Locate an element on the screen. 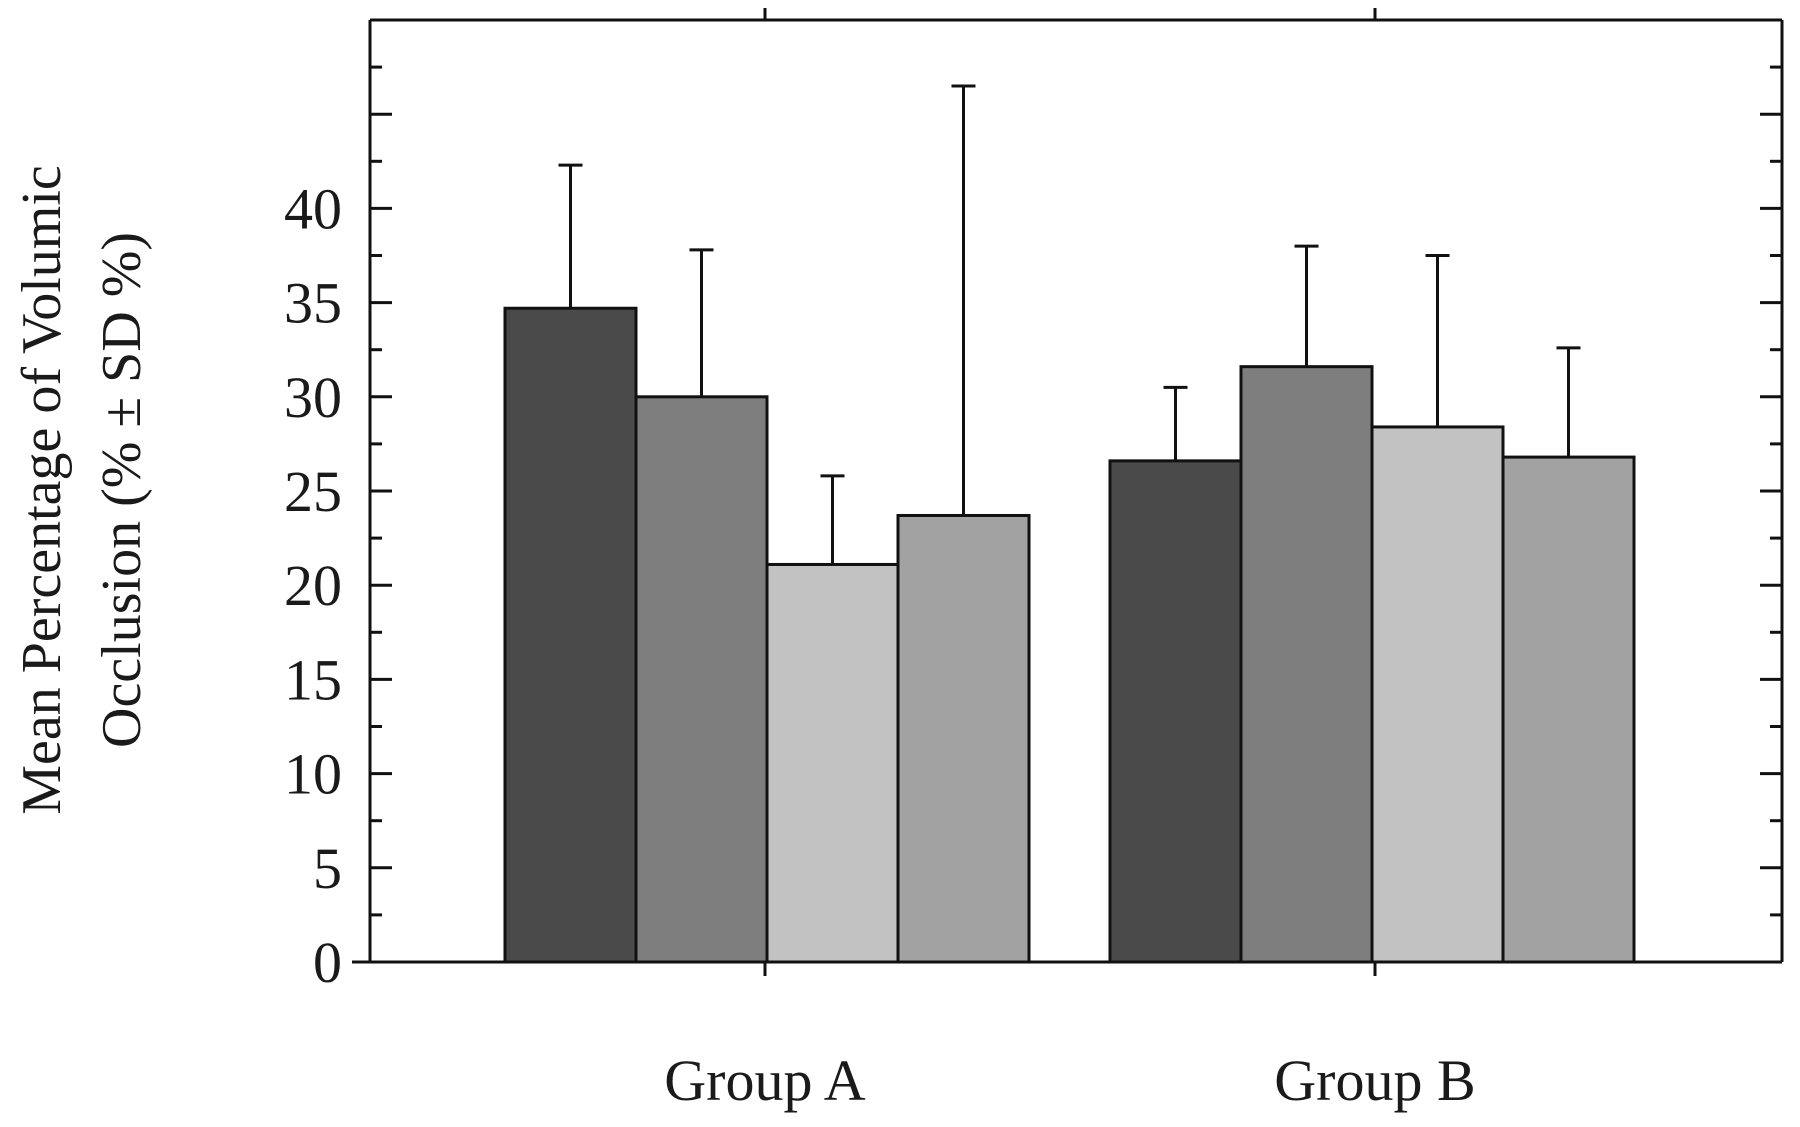  x-category-label-group-b: Group B is located at coordinates (1374, 1080).